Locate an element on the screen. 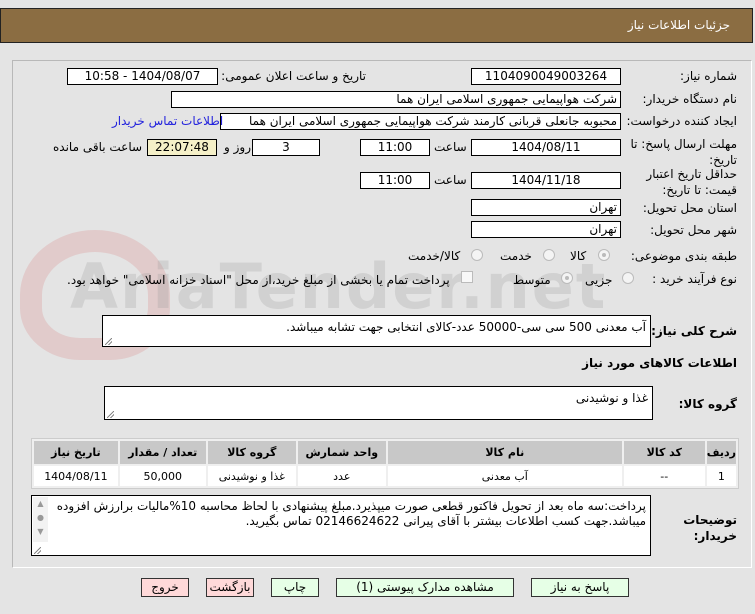 Image resolution: width=755 pixels, height=614 pixels. process-medium-radio is located at coordinates (567, 278).